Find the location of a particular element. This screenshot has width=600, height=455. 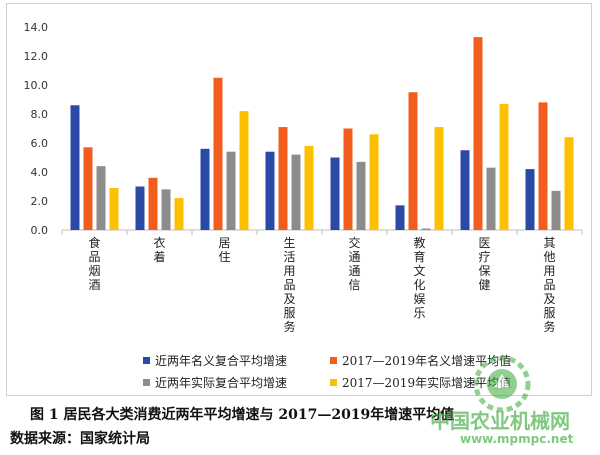

legend-label-2: 近两年实际复合平均增速 is located at coordinates (221, 383).